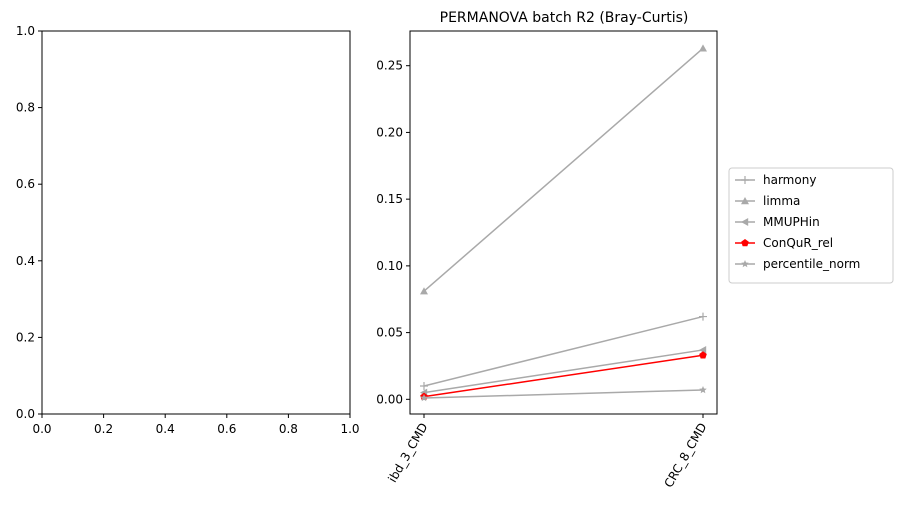 The width and height of the screenshot is (901, 514). Describe the element at coordinates (685, 455) in the screenshot. I see `x-tick-label: CRC_8_CMD` at that location.